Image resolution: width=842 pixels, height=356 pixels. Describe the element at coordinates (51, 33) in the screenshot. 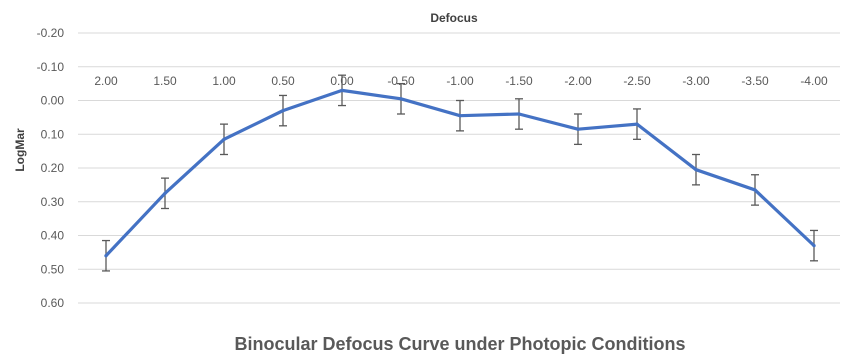

I see `y-tick-label: -0.20` at that location.